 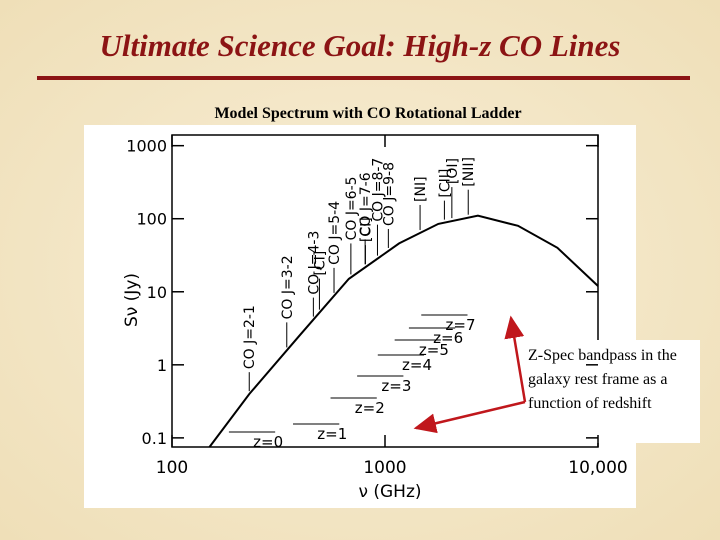 What do you see at coordinates (162, 365) in the screenshot?
I see `y-tick-label: 1` at bounding box center [162, 365].